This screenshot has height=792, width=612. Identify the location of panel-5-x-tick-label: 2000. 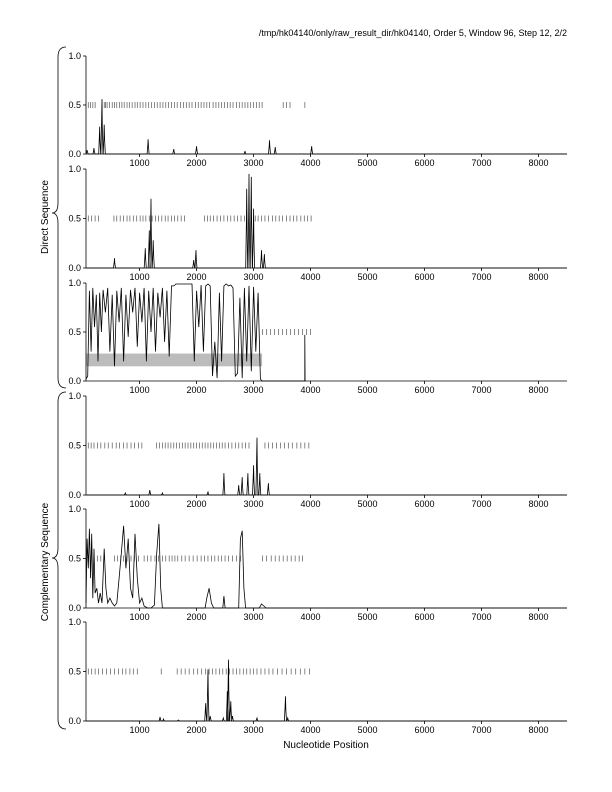
(197, 617).